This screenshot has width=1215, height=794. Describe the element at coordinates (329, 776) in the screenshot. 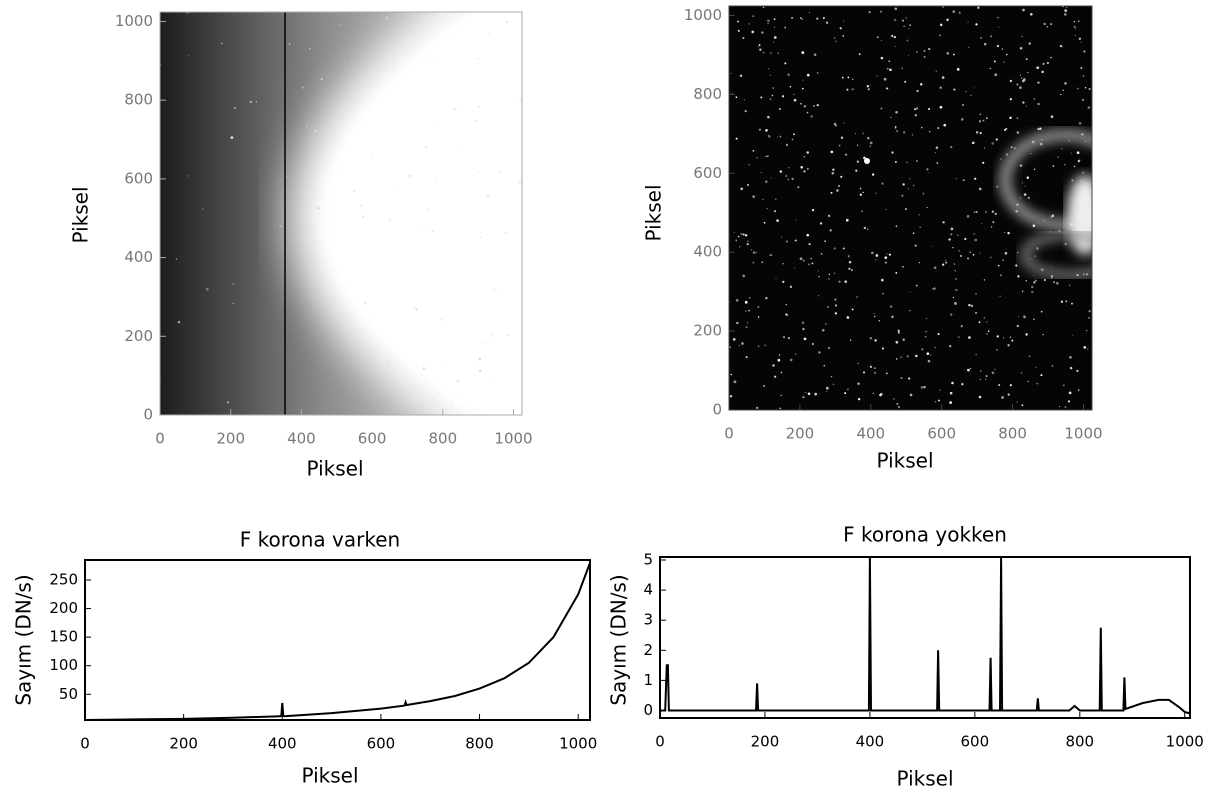

I see `x-axis-label: Piksel` at that location.